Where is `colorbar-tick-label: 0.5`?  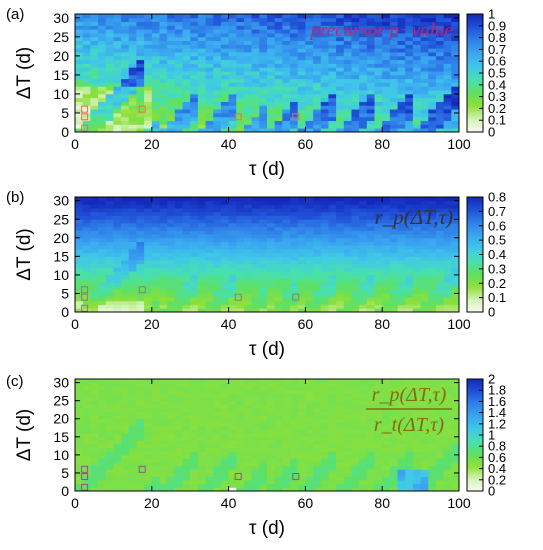
colorbar-tick-label: 0.5 is located at coordinates (497, 240).